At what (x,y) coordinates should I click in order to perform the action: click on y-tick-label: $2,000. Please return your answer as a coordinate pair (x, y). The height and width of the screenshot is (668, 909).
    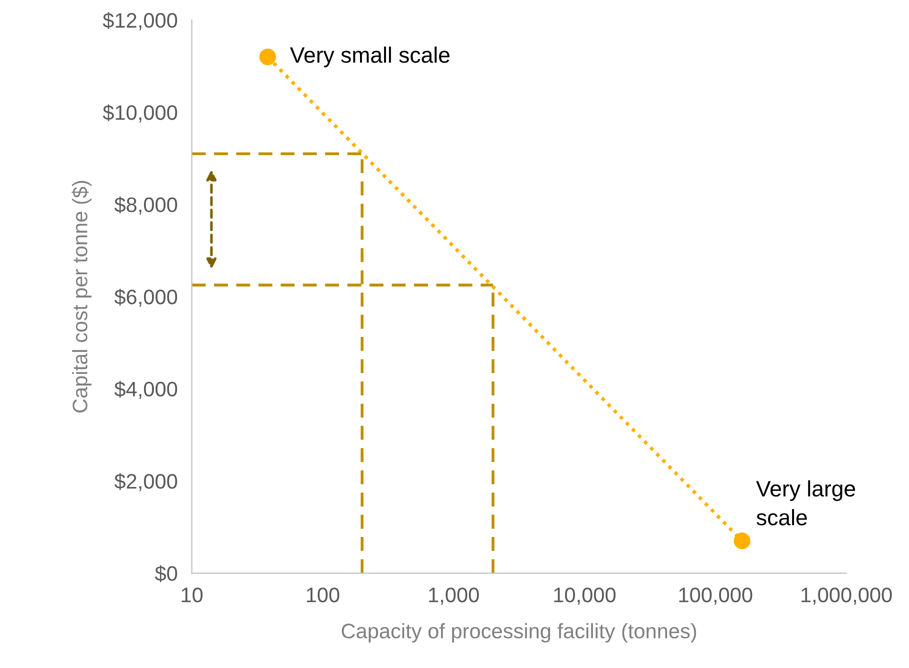
    Looking at the image, I should click on (146, 482).